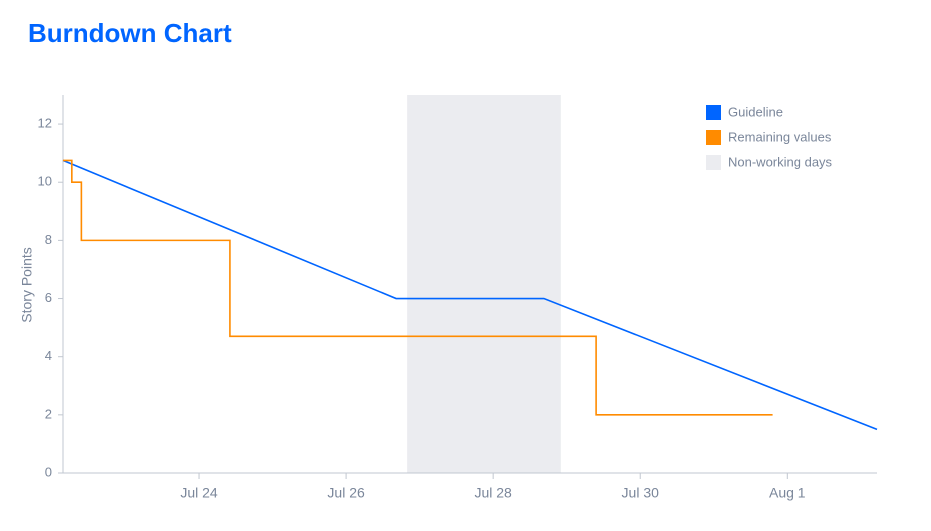 This screenshot has width=931, height=531. I want to click on y-tick-label: 0, so click(48, 471).